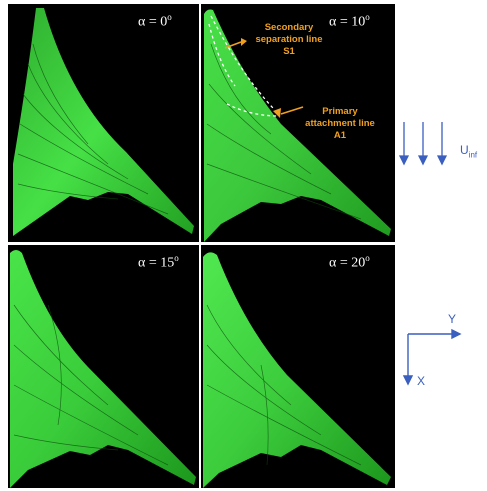 This screenshot has width=487, height=491. What do you see at coordinates (452, 319) in the screenshot?
I see `axis-y-label: Y` at bounding box center [452, 319].